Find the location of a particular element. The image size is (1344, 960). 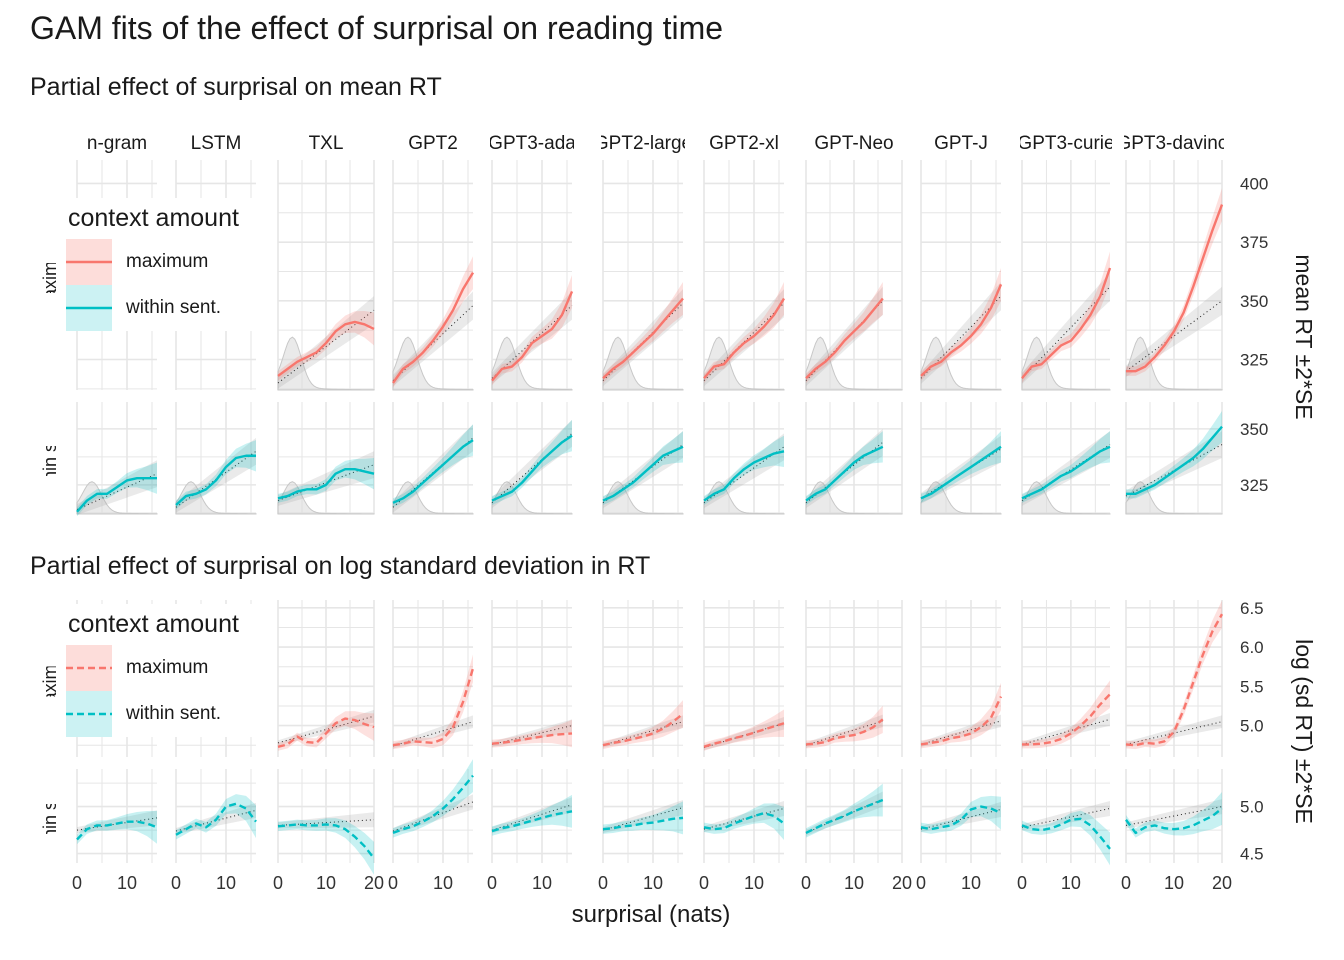

legend-mean-rt: context amount maximum within sent. is located at coordinates (165, 264).